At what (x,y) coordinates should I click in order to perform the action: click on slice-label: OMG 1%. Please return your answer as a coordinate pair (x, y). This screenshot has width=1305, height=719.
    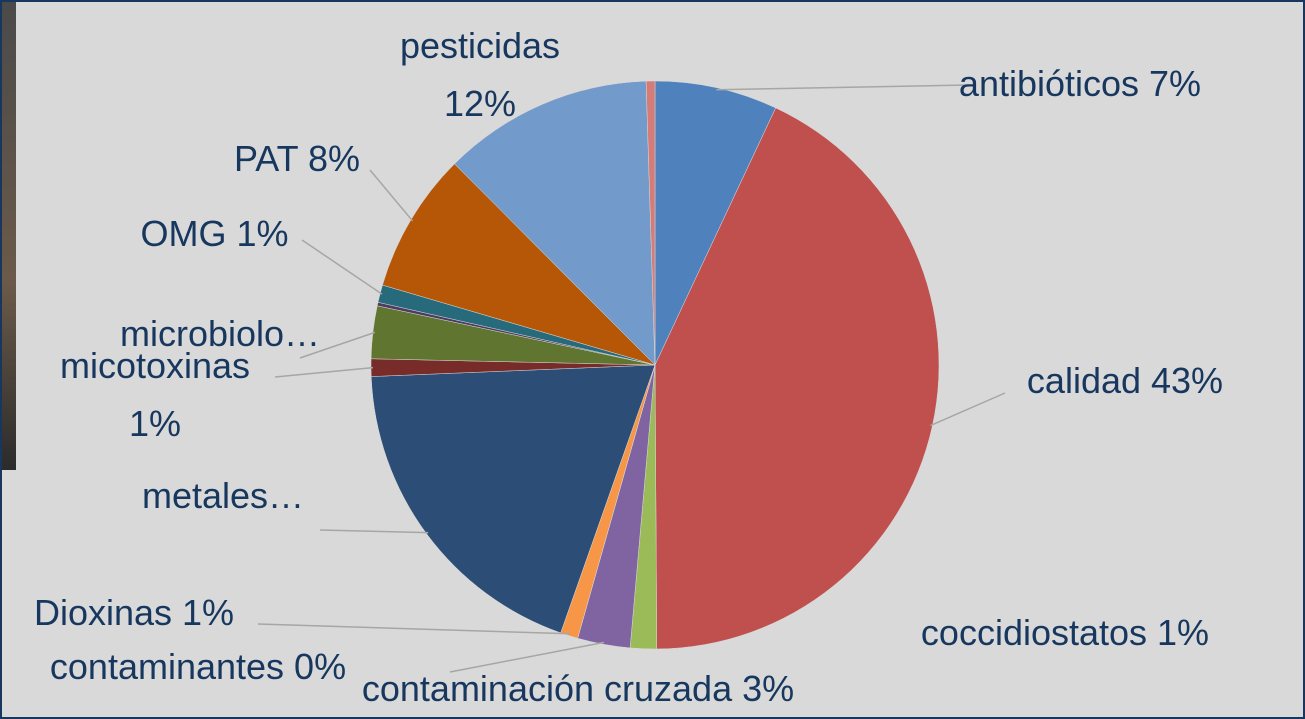
    Looking at the image, I should click on (214, 233).